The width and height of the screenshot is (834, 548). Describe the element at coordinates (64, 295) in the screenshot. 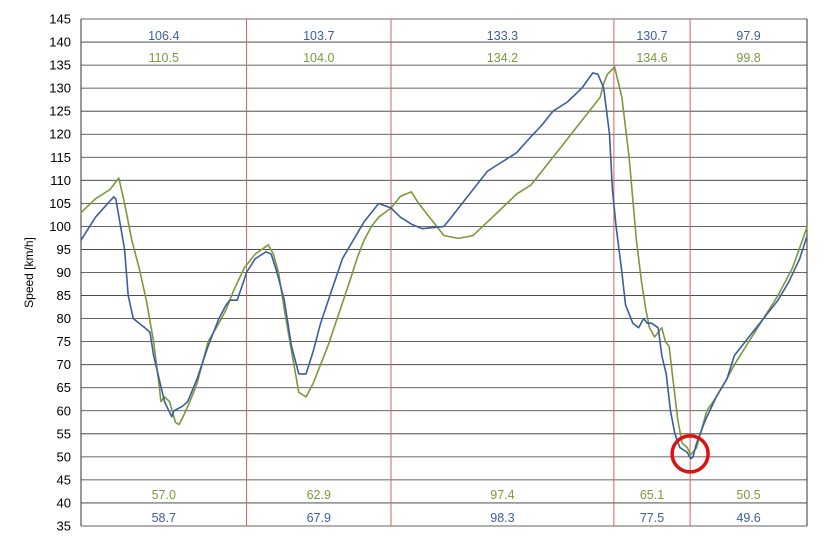

I see `y-tick-label: 85` at that location.